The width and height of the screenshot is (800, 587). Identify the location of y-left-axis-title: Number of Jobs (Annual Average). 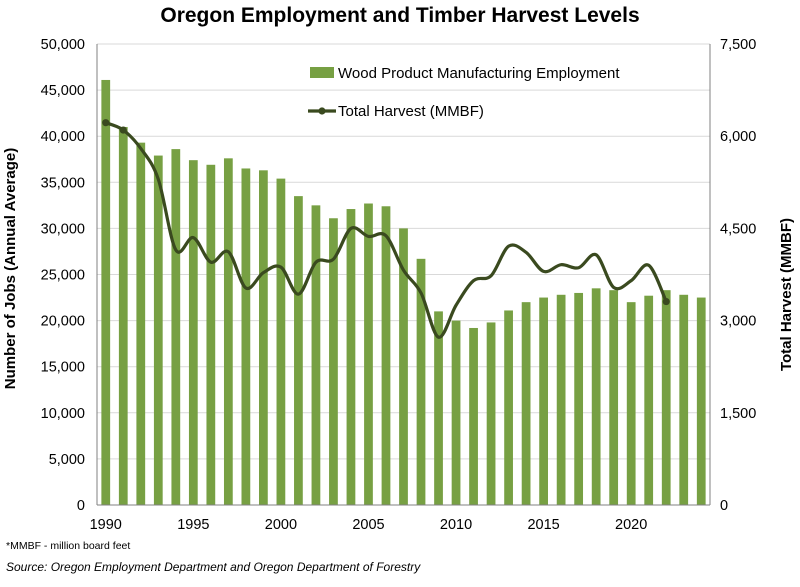
(10, 268).